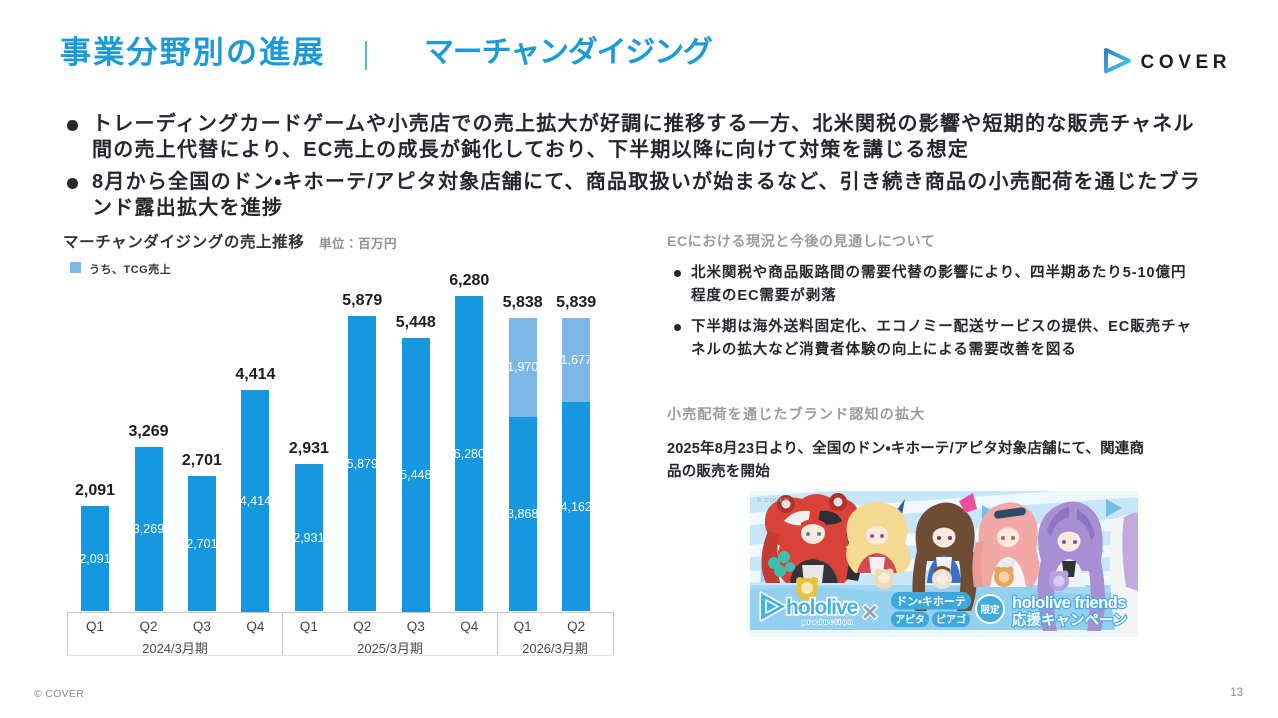  What do you see at coordinates (951, 619) in the screenshot?
I see `svg-text: ピアゴ` at bounding box center [951, 619].